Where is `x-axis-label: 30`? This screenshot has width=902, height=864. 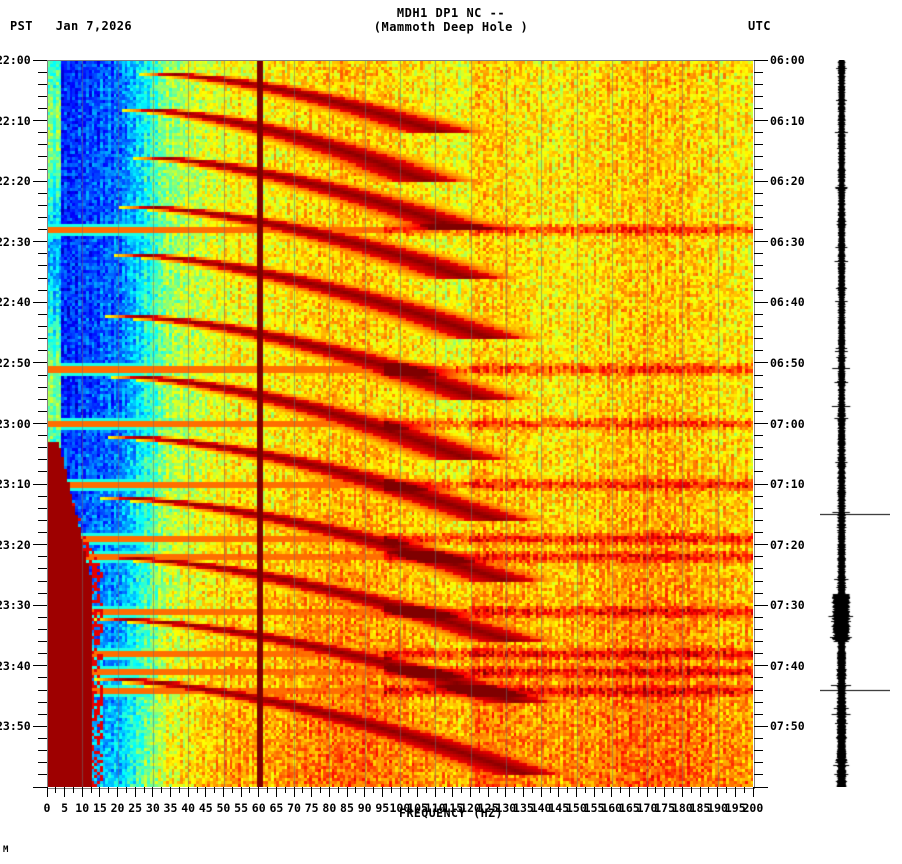
x-axis-label: 30 is located at coordinates (152, 808).